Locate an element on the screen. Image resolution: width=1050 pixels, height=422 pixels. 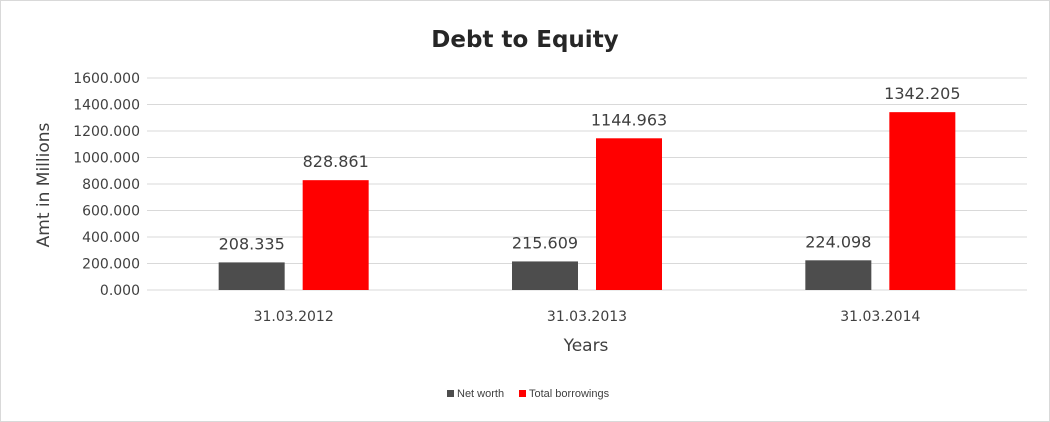
y-tick-label: 400.000 is located at coordinates (111, 238).